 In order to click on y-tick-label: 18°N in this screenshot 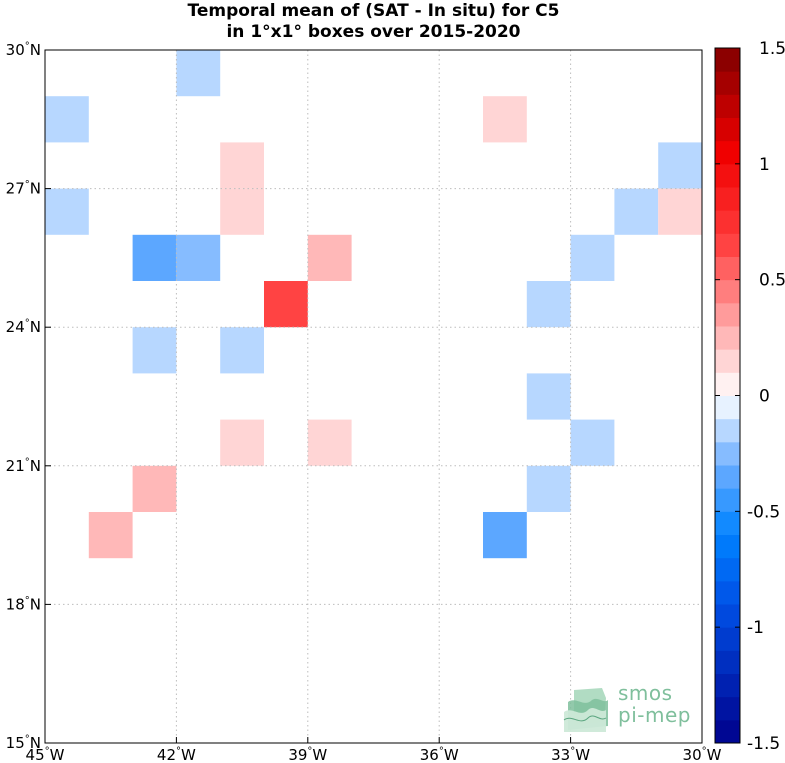, I will do `click(23, 604)`.